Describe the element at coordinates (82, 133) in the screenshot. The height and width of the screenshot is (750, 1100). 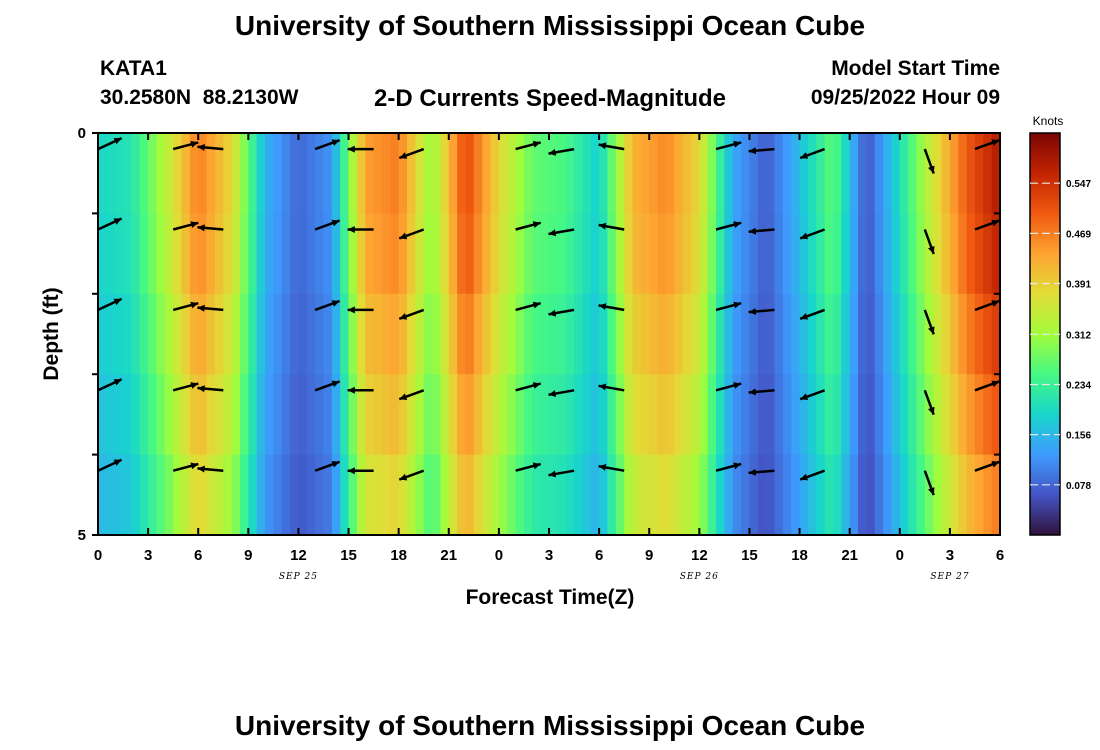
I see `y-tick-label: 0` at that location.